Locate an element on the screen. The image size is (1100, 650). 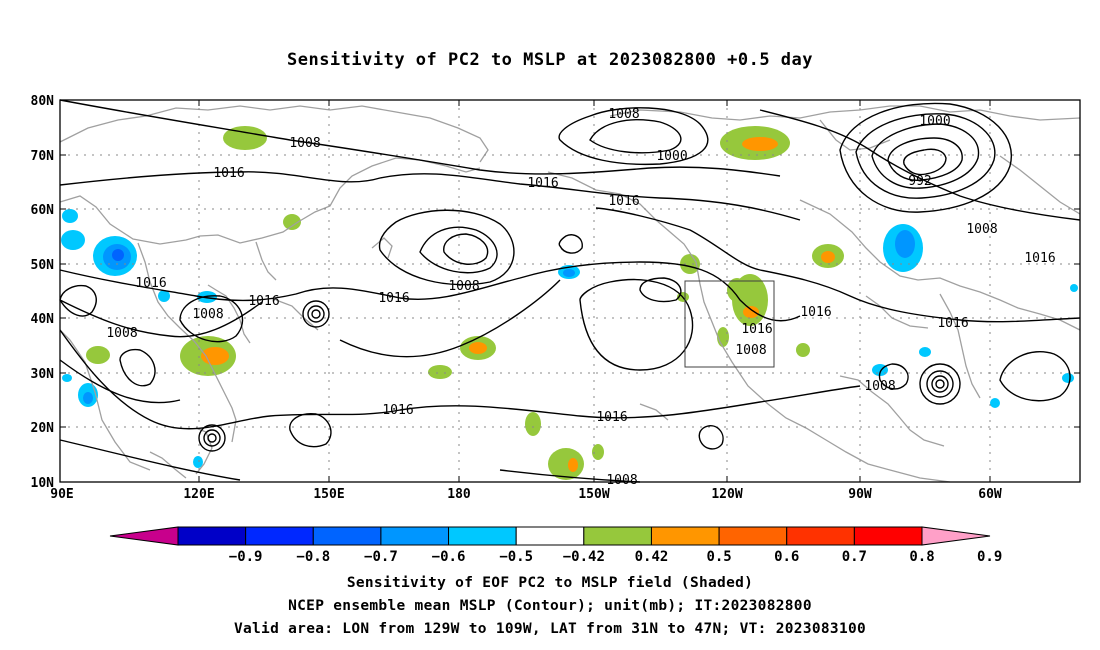
colorbar-label: 0.8 is located at coordinates (921, 557).